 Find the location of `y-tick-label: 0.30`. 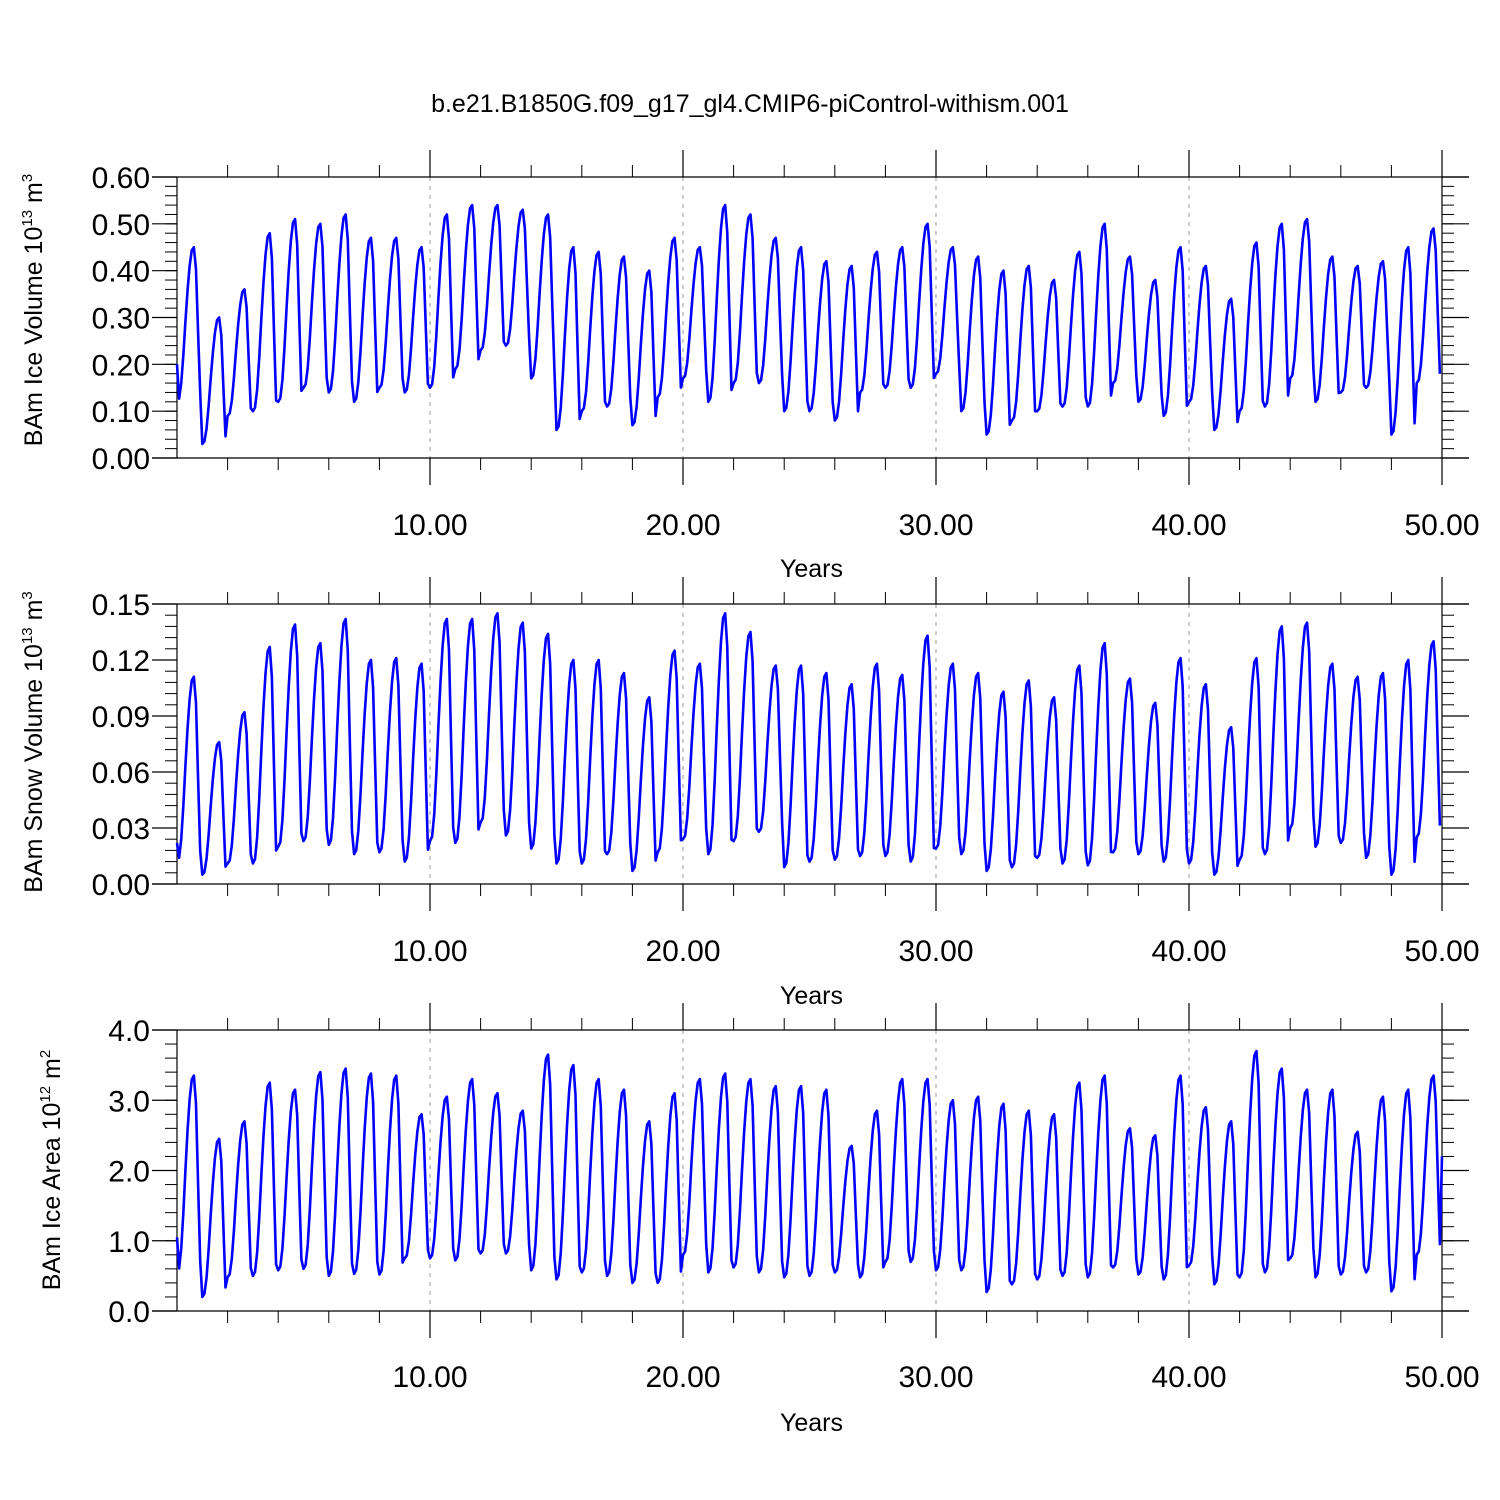

y-tick-label: 0.30 is located at coordinates (121, 319).